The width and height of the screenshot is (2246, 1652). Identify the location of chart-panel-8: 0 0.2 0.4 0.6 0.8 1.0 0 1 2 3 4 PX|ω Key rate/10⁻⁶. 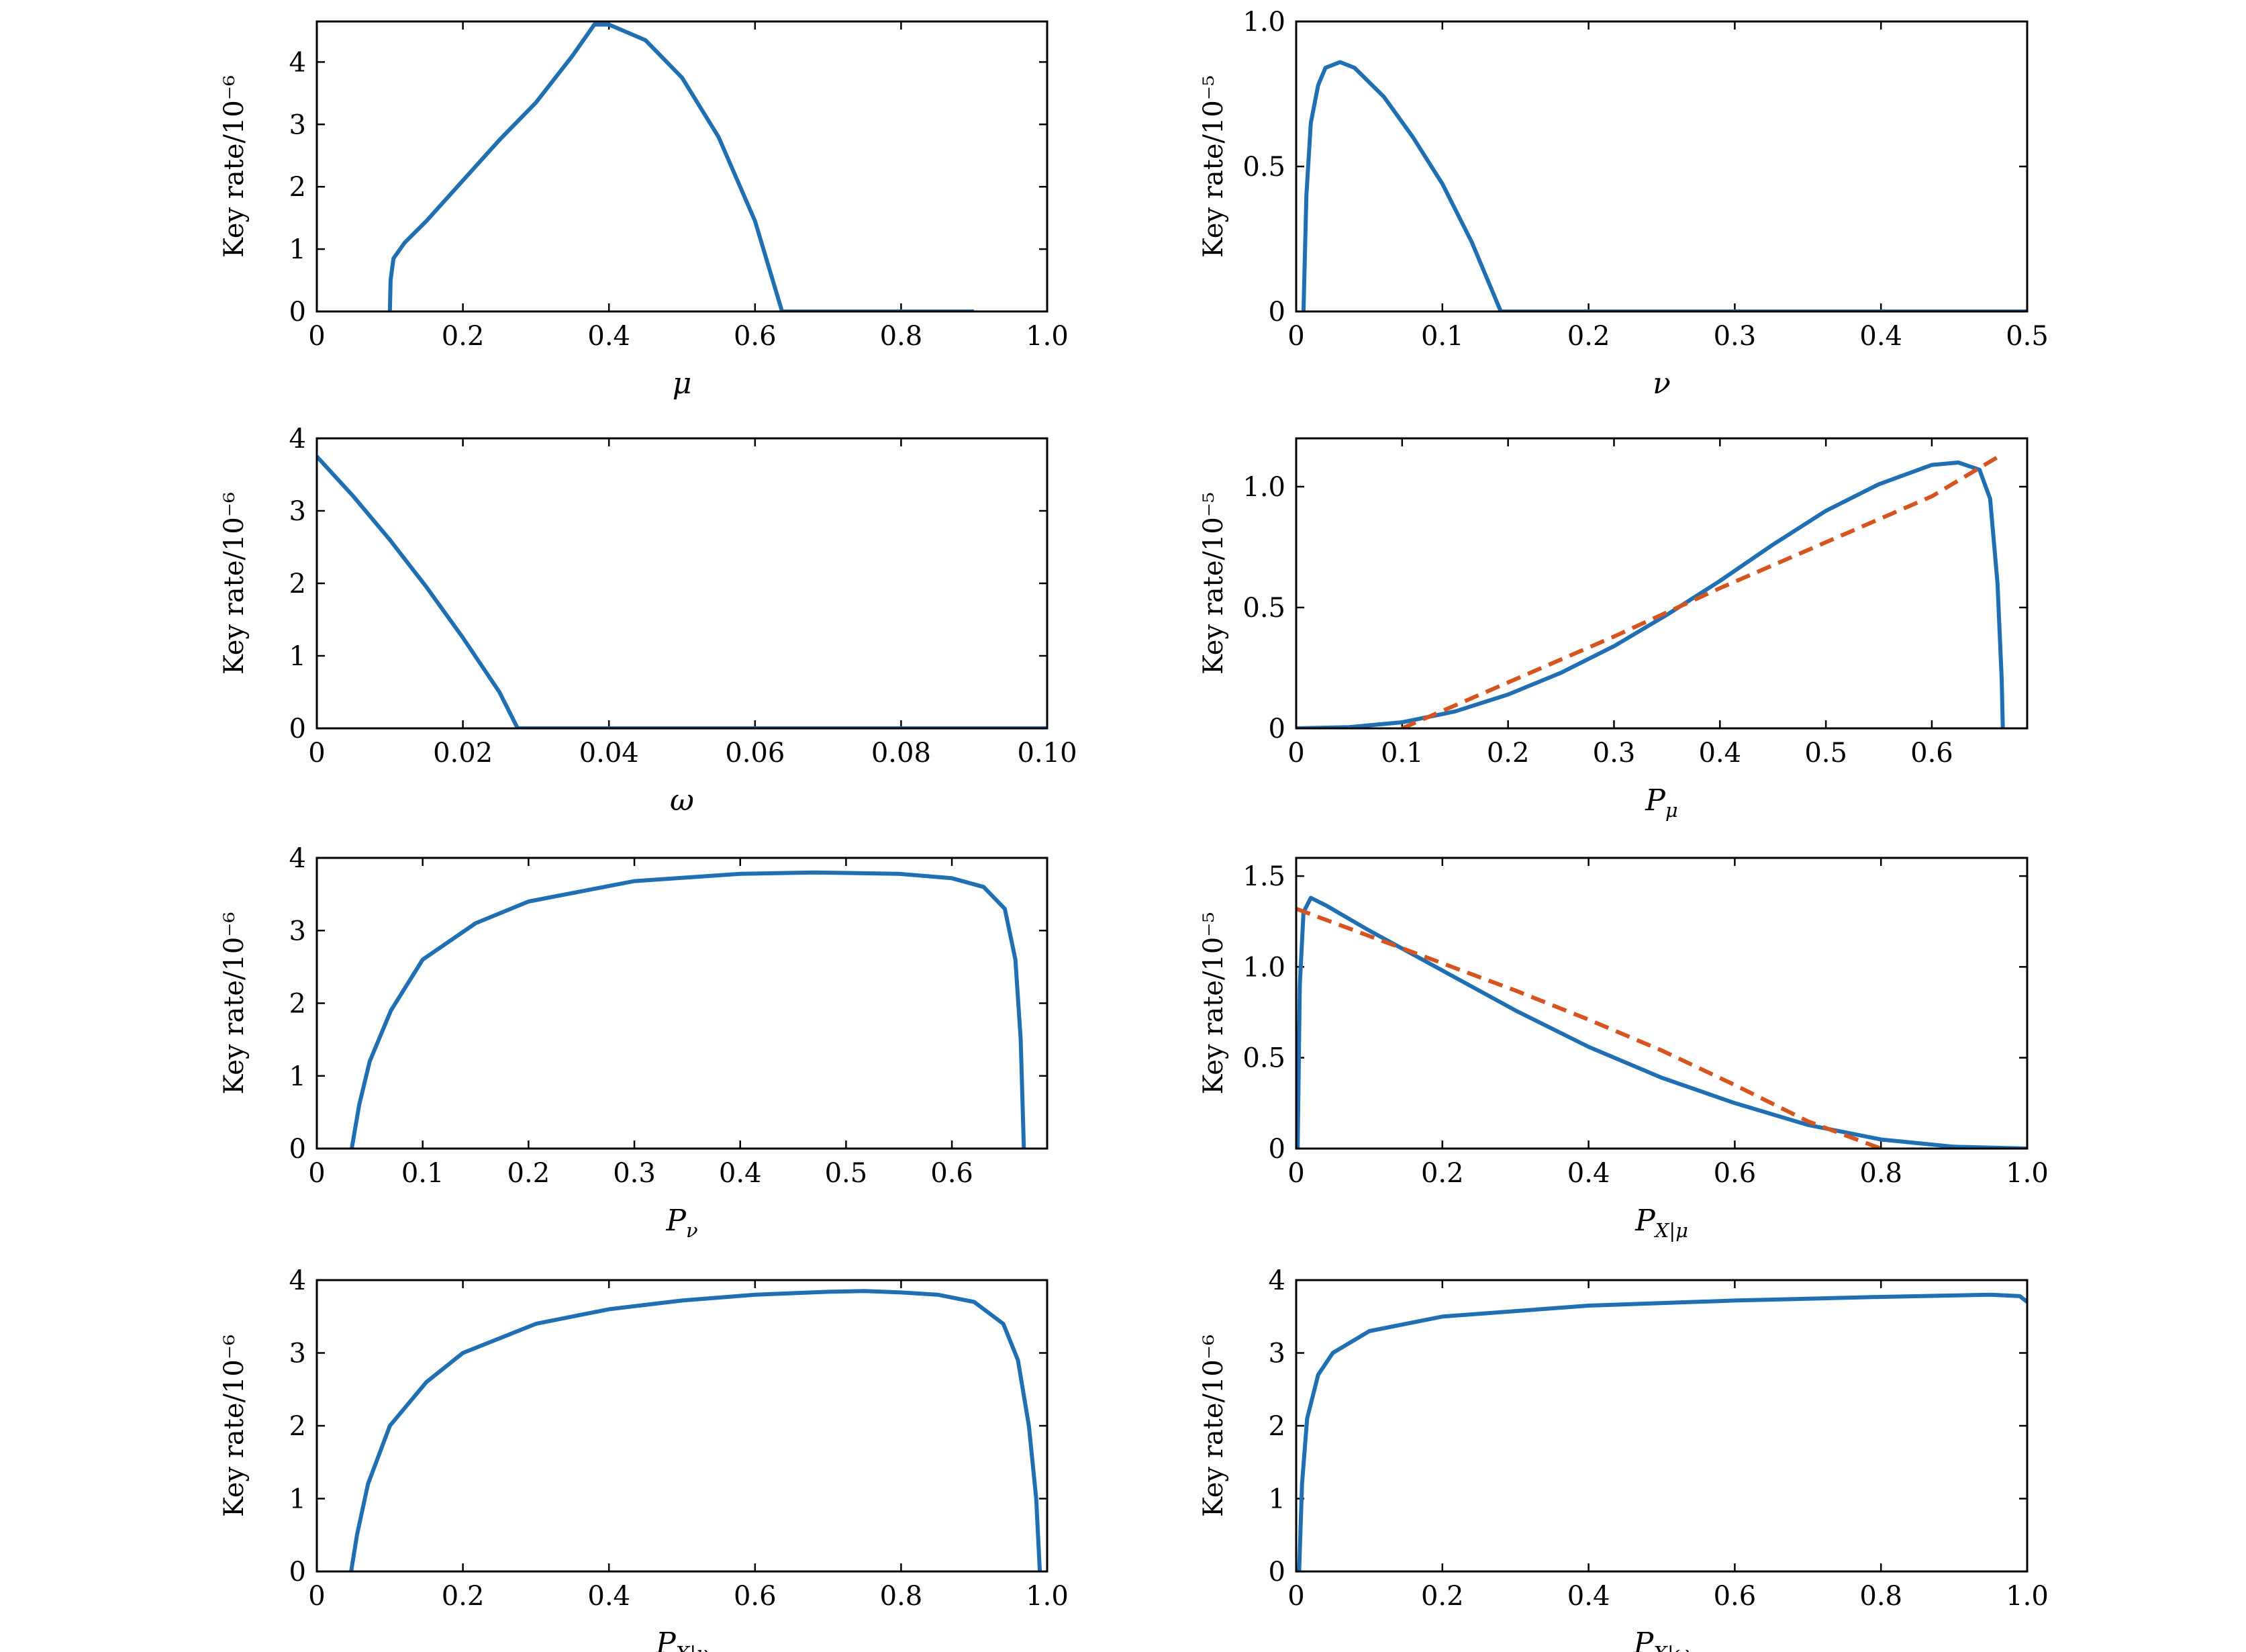
(1624, 1459).